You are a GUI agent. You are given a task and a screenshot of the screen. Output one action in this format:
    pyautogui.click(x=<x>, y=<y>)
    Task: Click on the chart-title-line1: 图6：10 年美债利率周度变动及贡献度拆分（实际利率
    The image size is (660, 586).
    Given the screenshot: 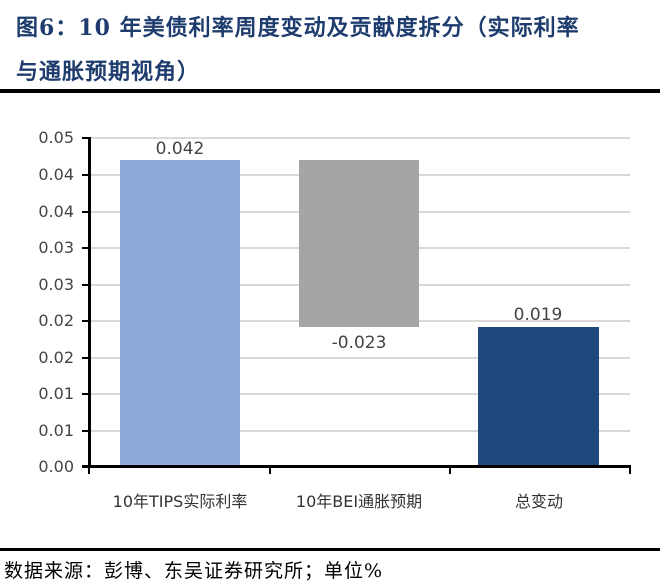 What is the action you would take?
    pyautogui.click(x=298, y=28)
    